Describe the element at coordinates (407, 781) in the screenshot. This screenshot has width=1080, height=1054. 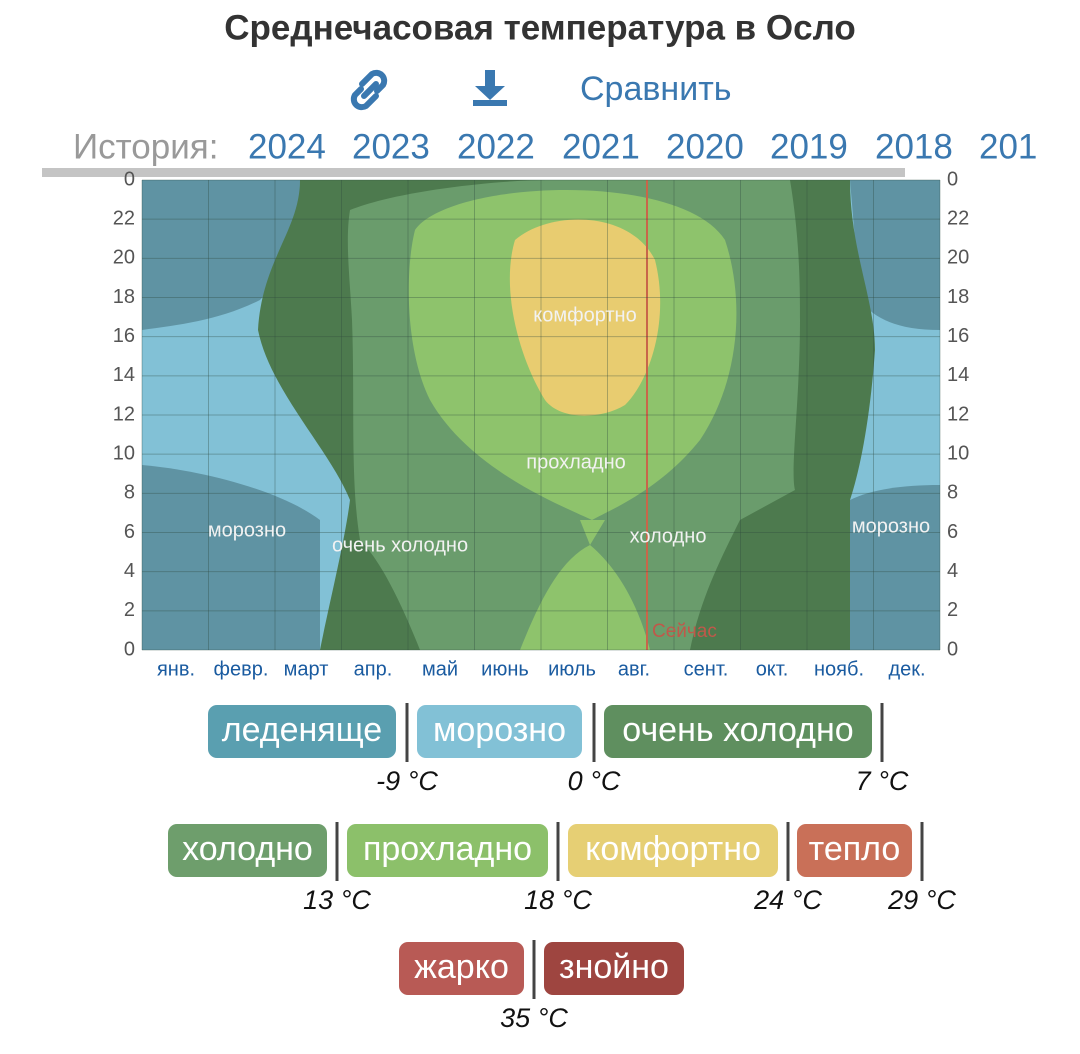
I see `threshold-label: -9 °C` at that location.